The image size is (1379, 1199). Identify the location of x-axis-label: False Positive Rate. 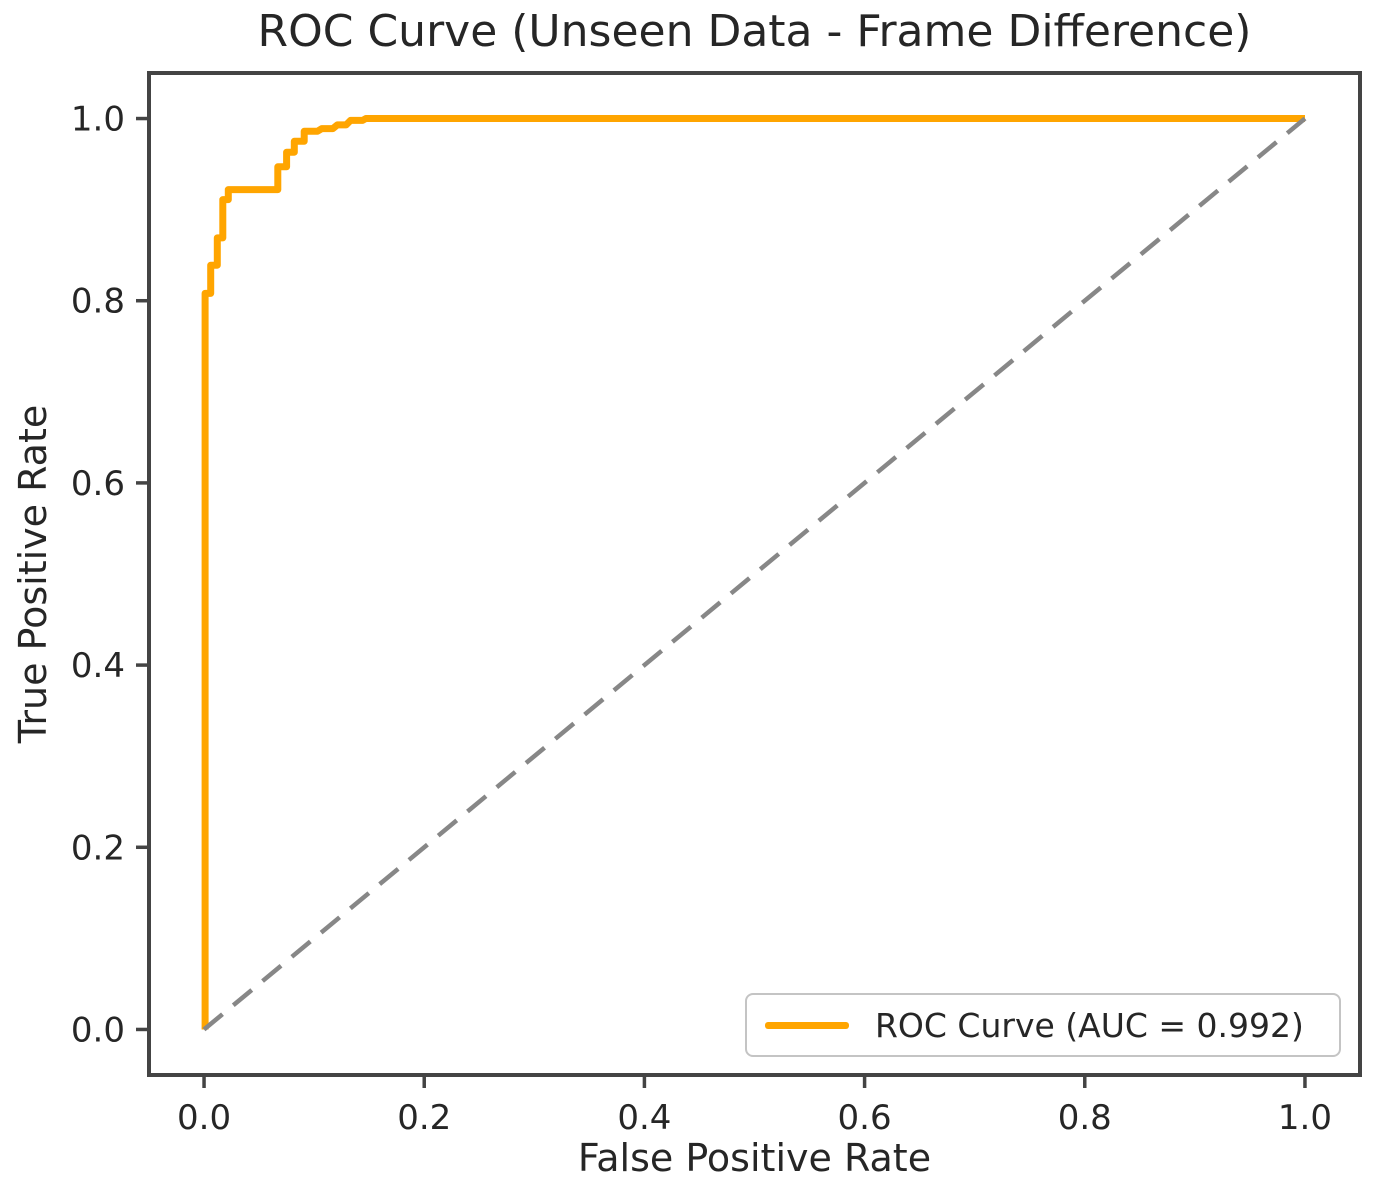
(754, 1158).